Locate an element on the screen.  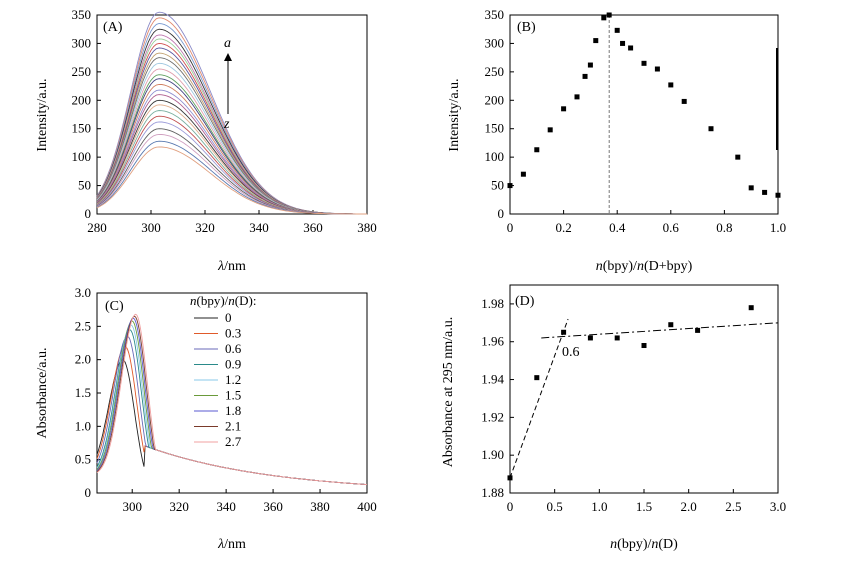
panel-d-xtick-label: 0 is located at coordinates (510, 506).